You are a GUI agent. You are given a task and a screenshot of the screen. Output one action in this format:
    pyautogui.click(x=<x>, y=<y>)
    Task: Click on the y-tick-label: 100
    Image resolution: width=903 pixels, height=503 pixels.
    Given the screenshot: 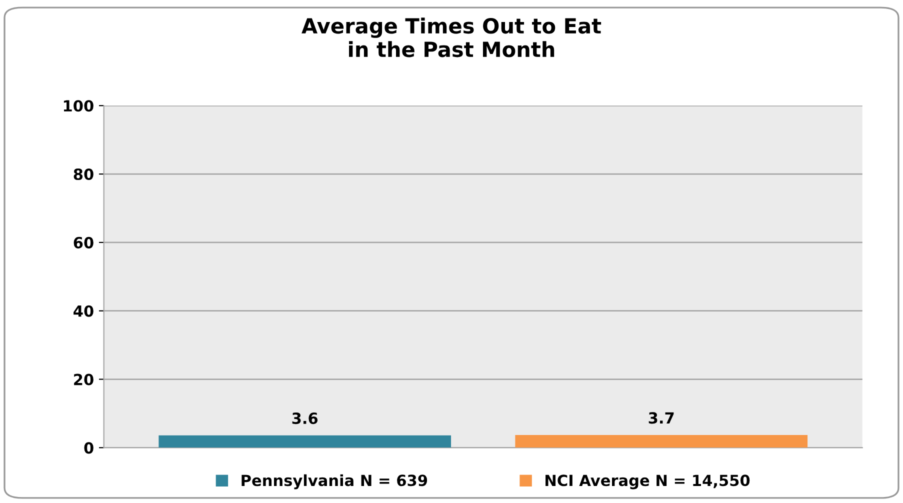 What is the action you would take?
    pyautogui.click(x=79, y=106)
    